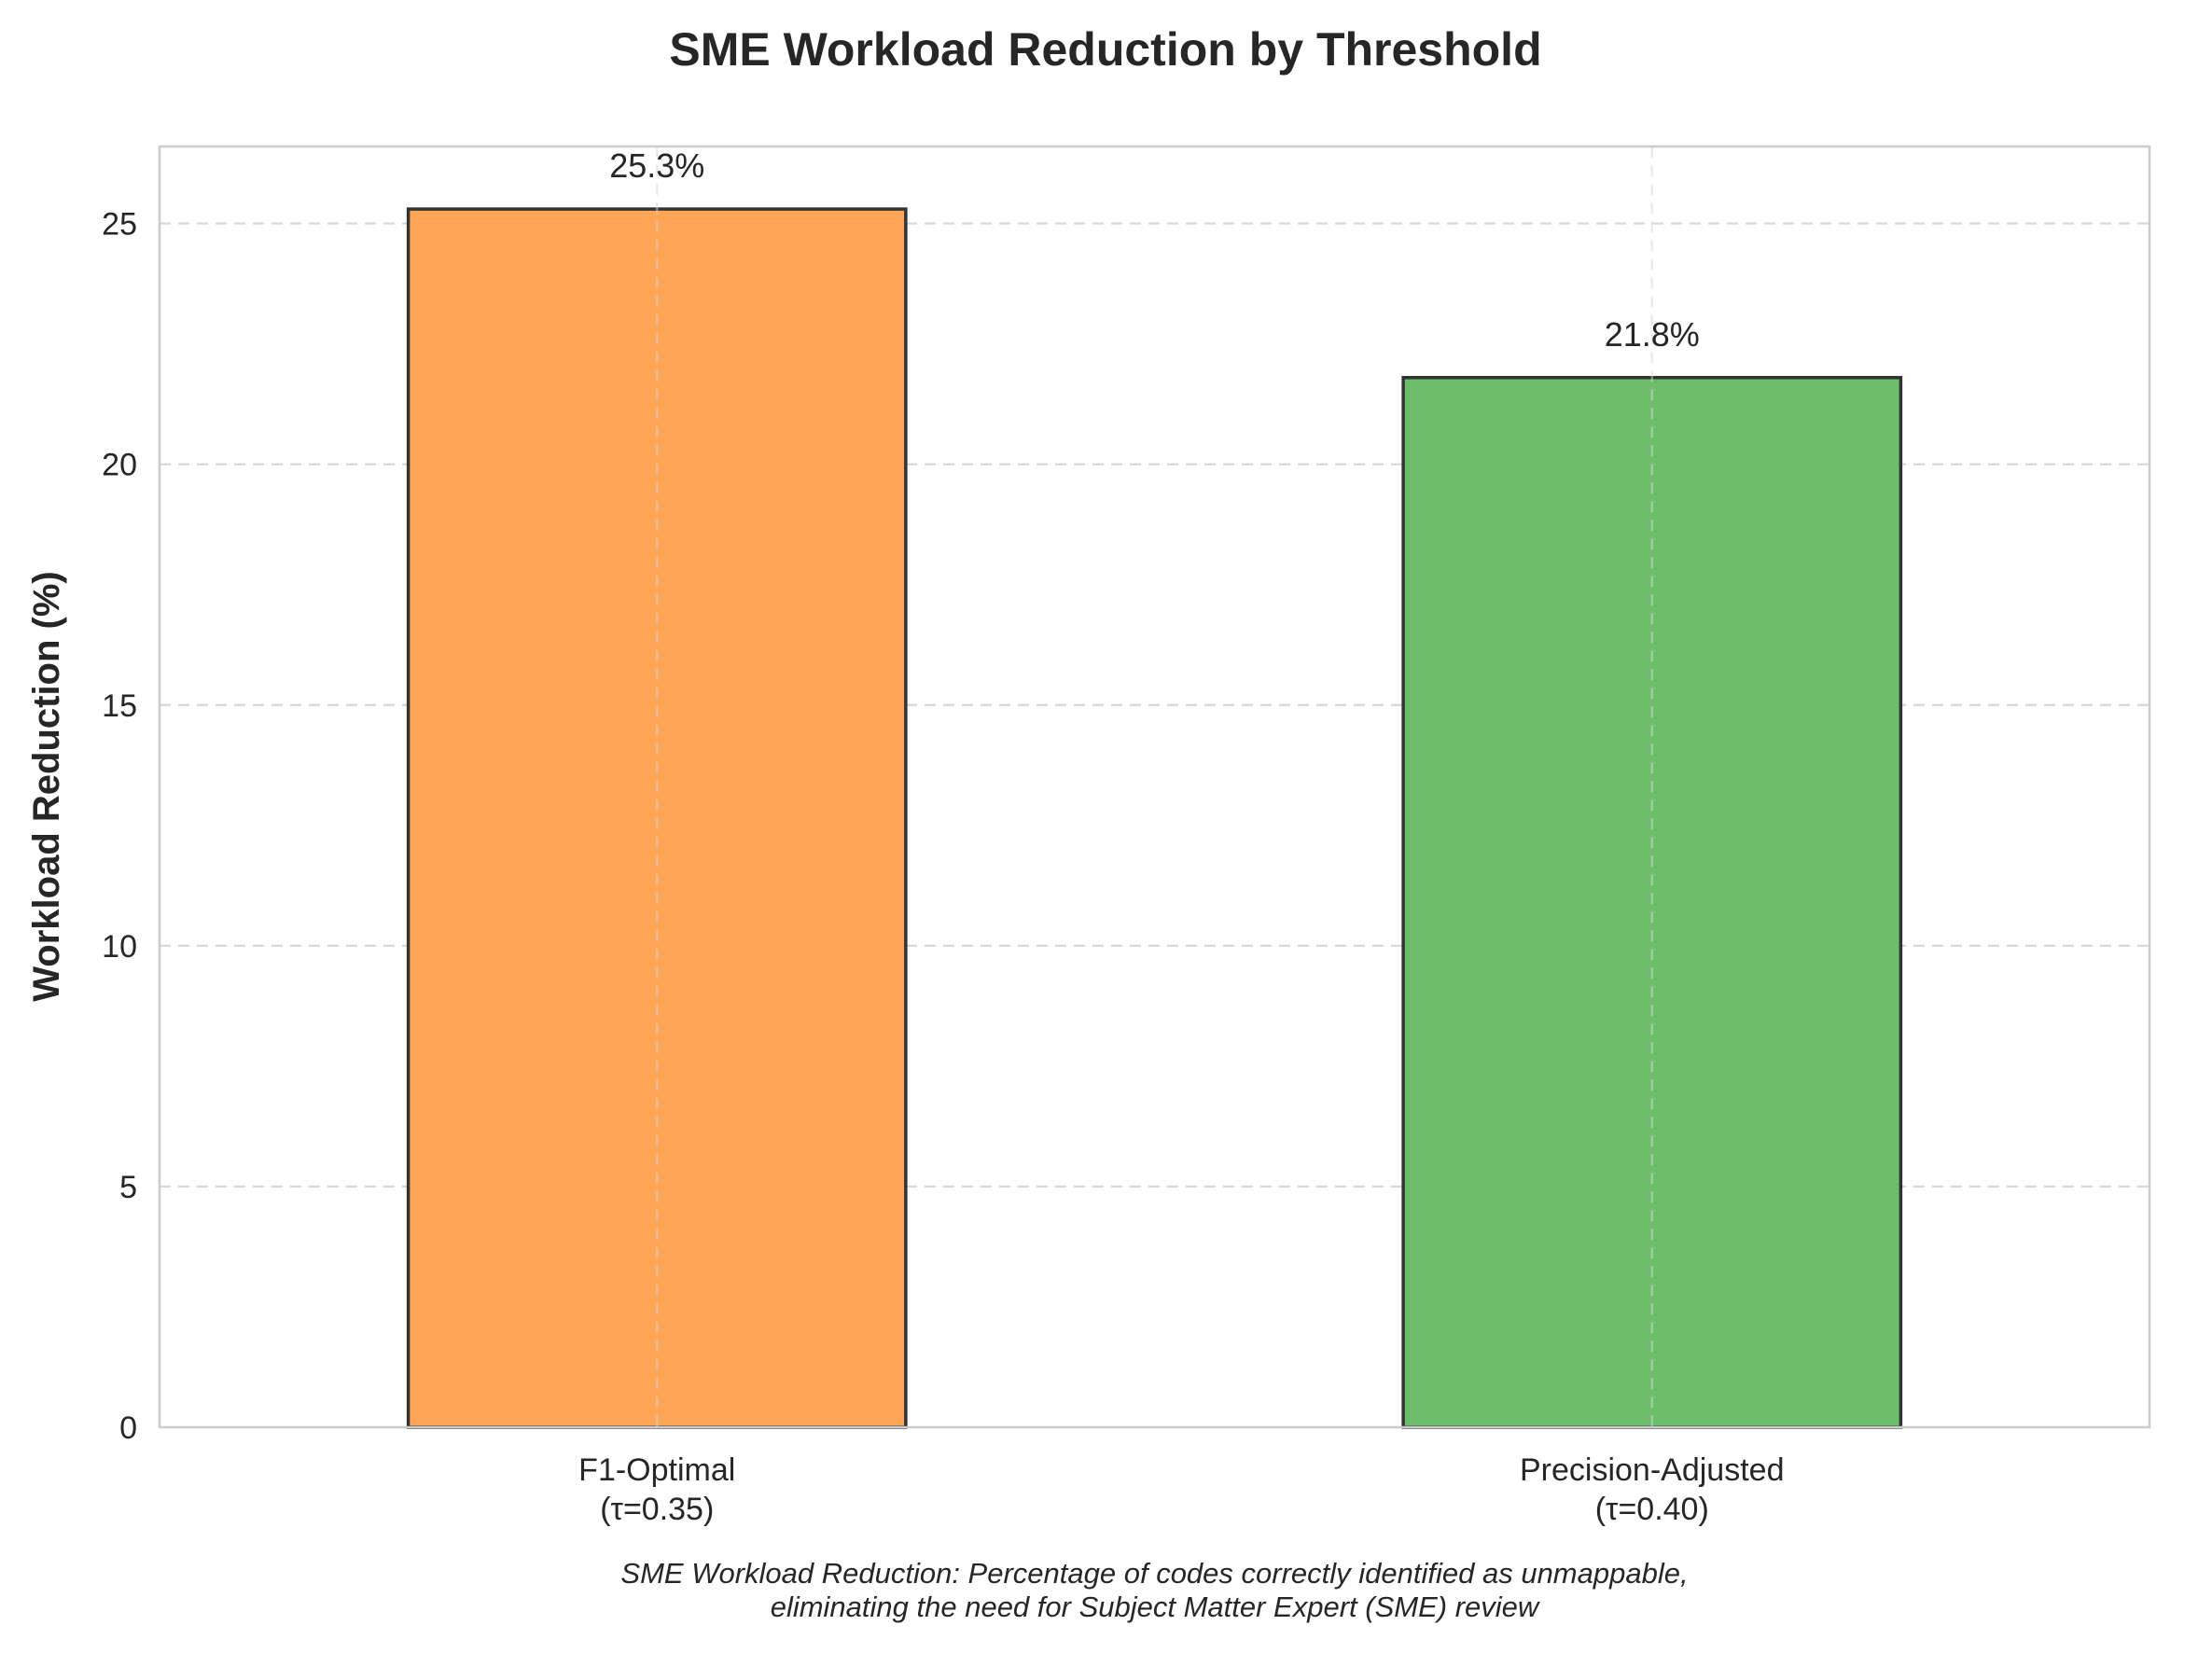 The height and width of the screenshot is (1653, 2212). Describe the element at coordinates (128, 1187) in the screenshot. I see `y-tick-label-5: 5` at that location.